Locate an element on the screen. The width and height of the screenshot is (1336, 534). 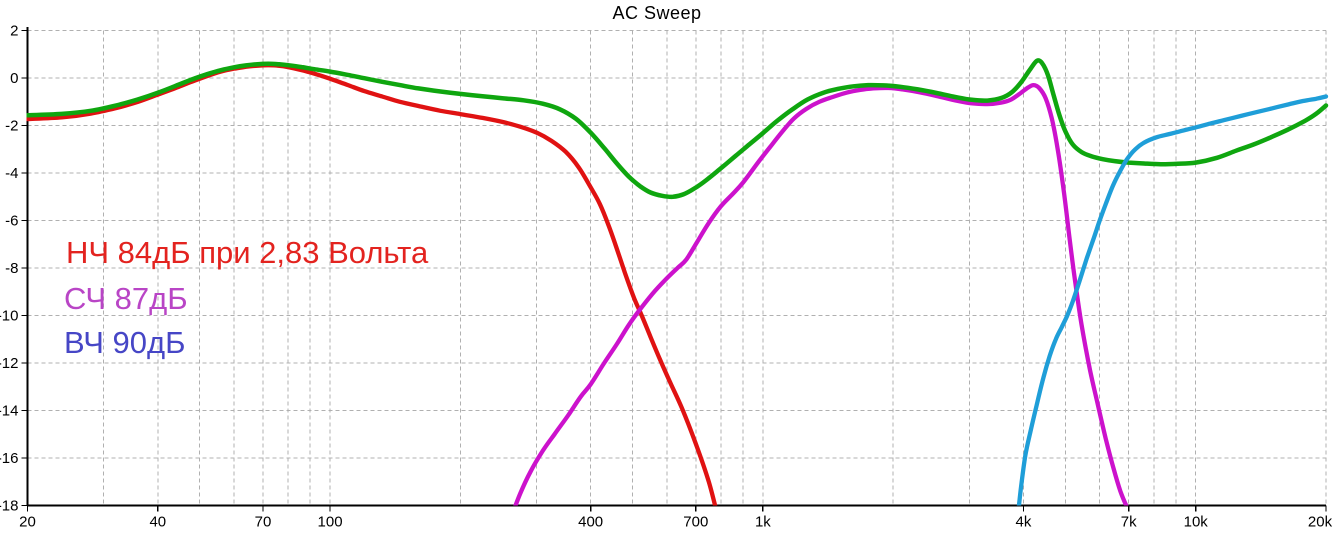
x-tick-label: 10k is located at coordinates (1196, 522).